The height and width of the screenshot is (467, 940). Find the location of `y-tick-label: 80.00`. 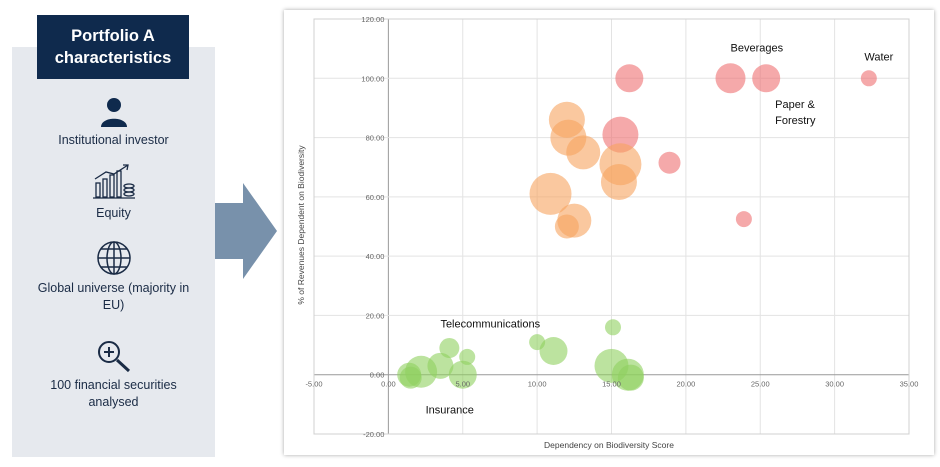

y-tick-label: 80.00 is located at coordinates (375, 138).